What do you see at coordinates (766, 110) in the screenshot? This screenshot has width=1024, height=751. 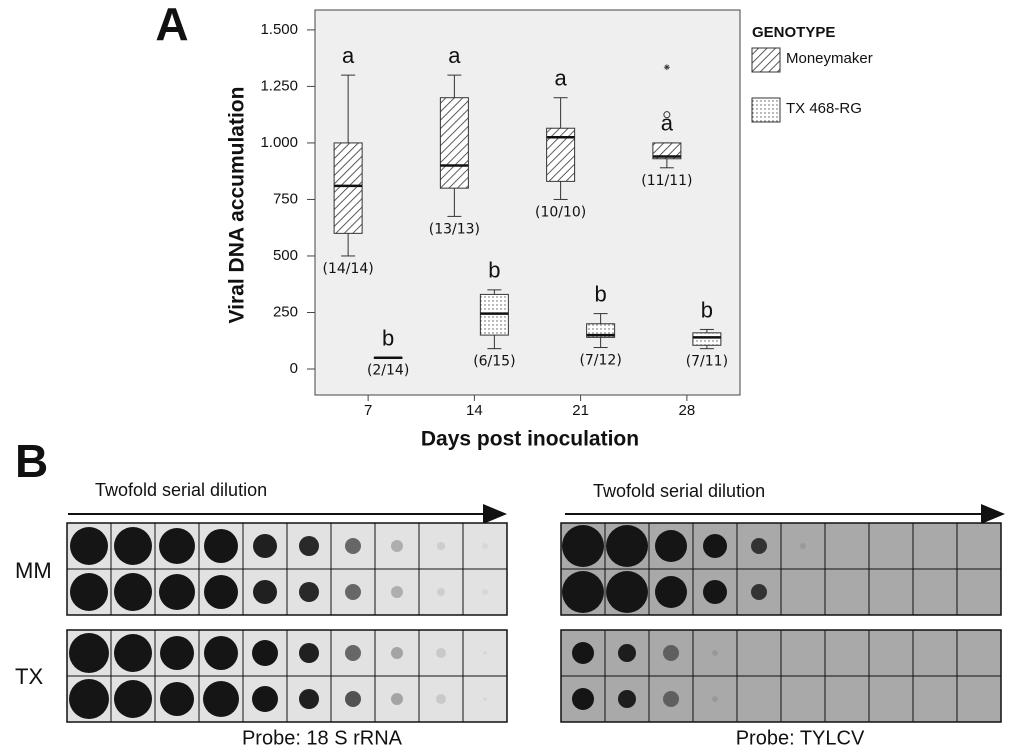 I see `legend-swatch` at bounding box center [766, 110].